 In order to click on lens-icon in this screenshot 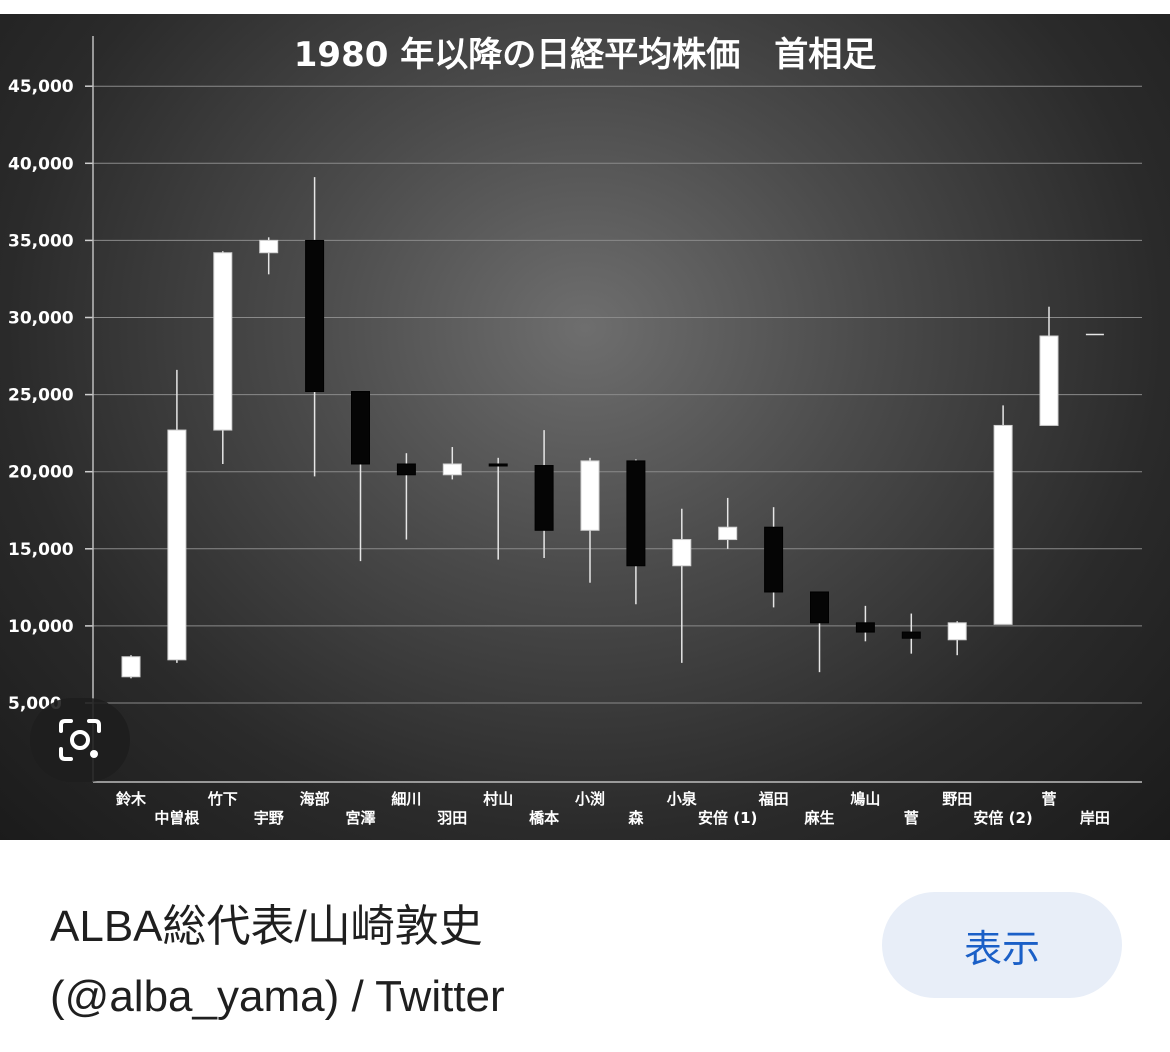, I will do `click(80, 740)`.